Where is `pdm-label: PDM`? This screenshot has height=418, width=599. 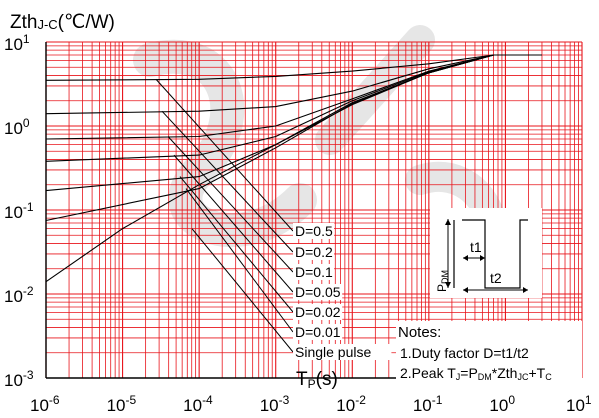 pdm-label: PDM is located at coordinates (442, 281).